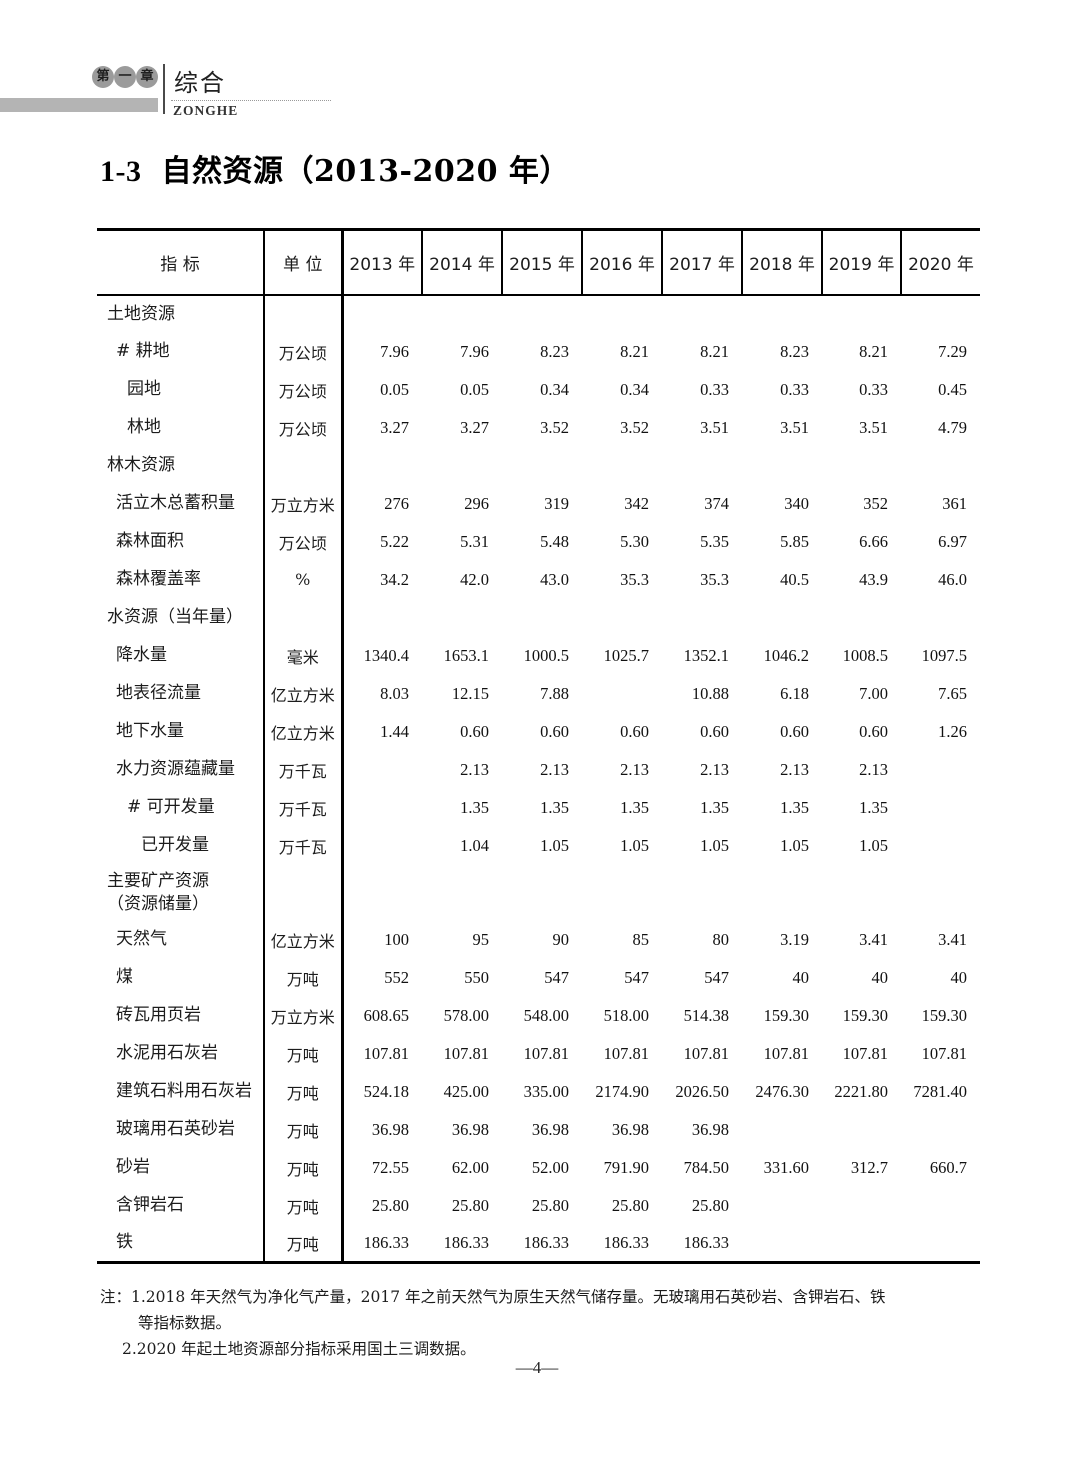 The width and height of the screenshot is (1074, 1458). Describe the element at coordinates (394, 579) in the screenshot. I see `cell-value: 34.2` at that location.